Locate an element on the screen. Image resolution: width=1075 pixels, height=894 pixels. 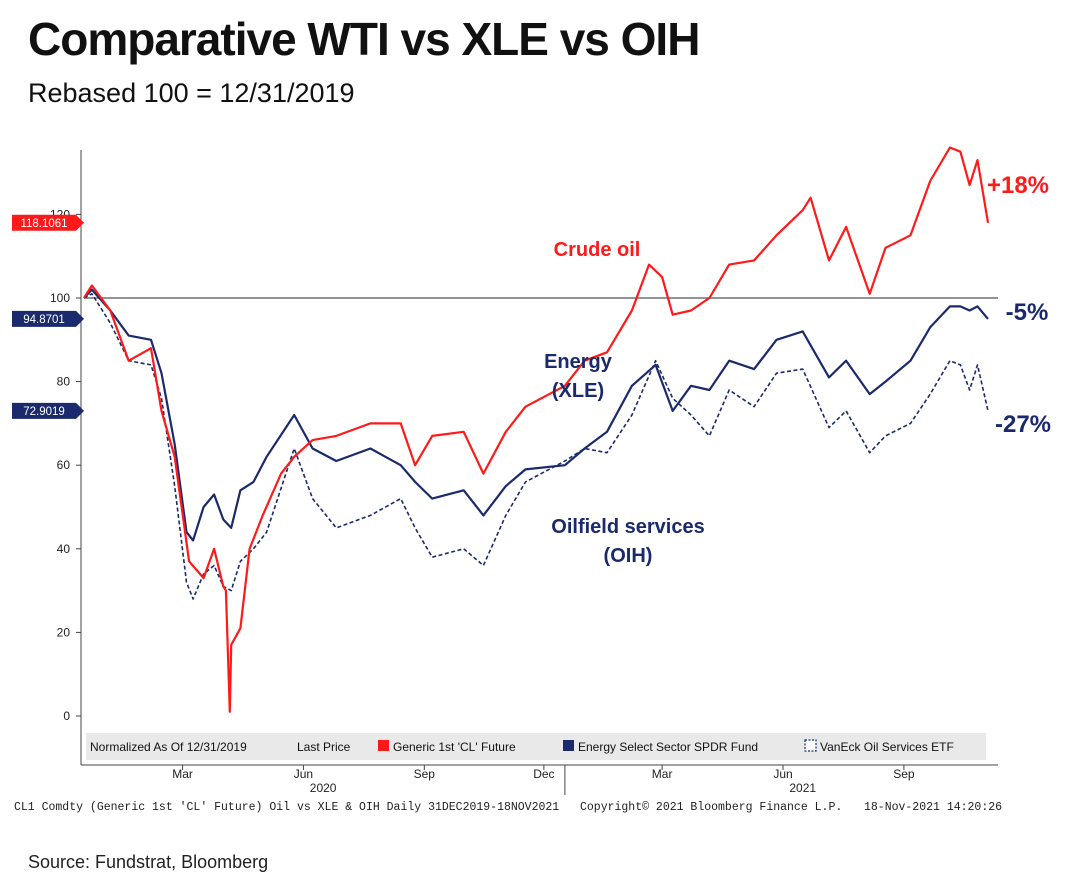
source-note: Source: Fundstrat, Bloomberg is located at coordinates (148, 862).